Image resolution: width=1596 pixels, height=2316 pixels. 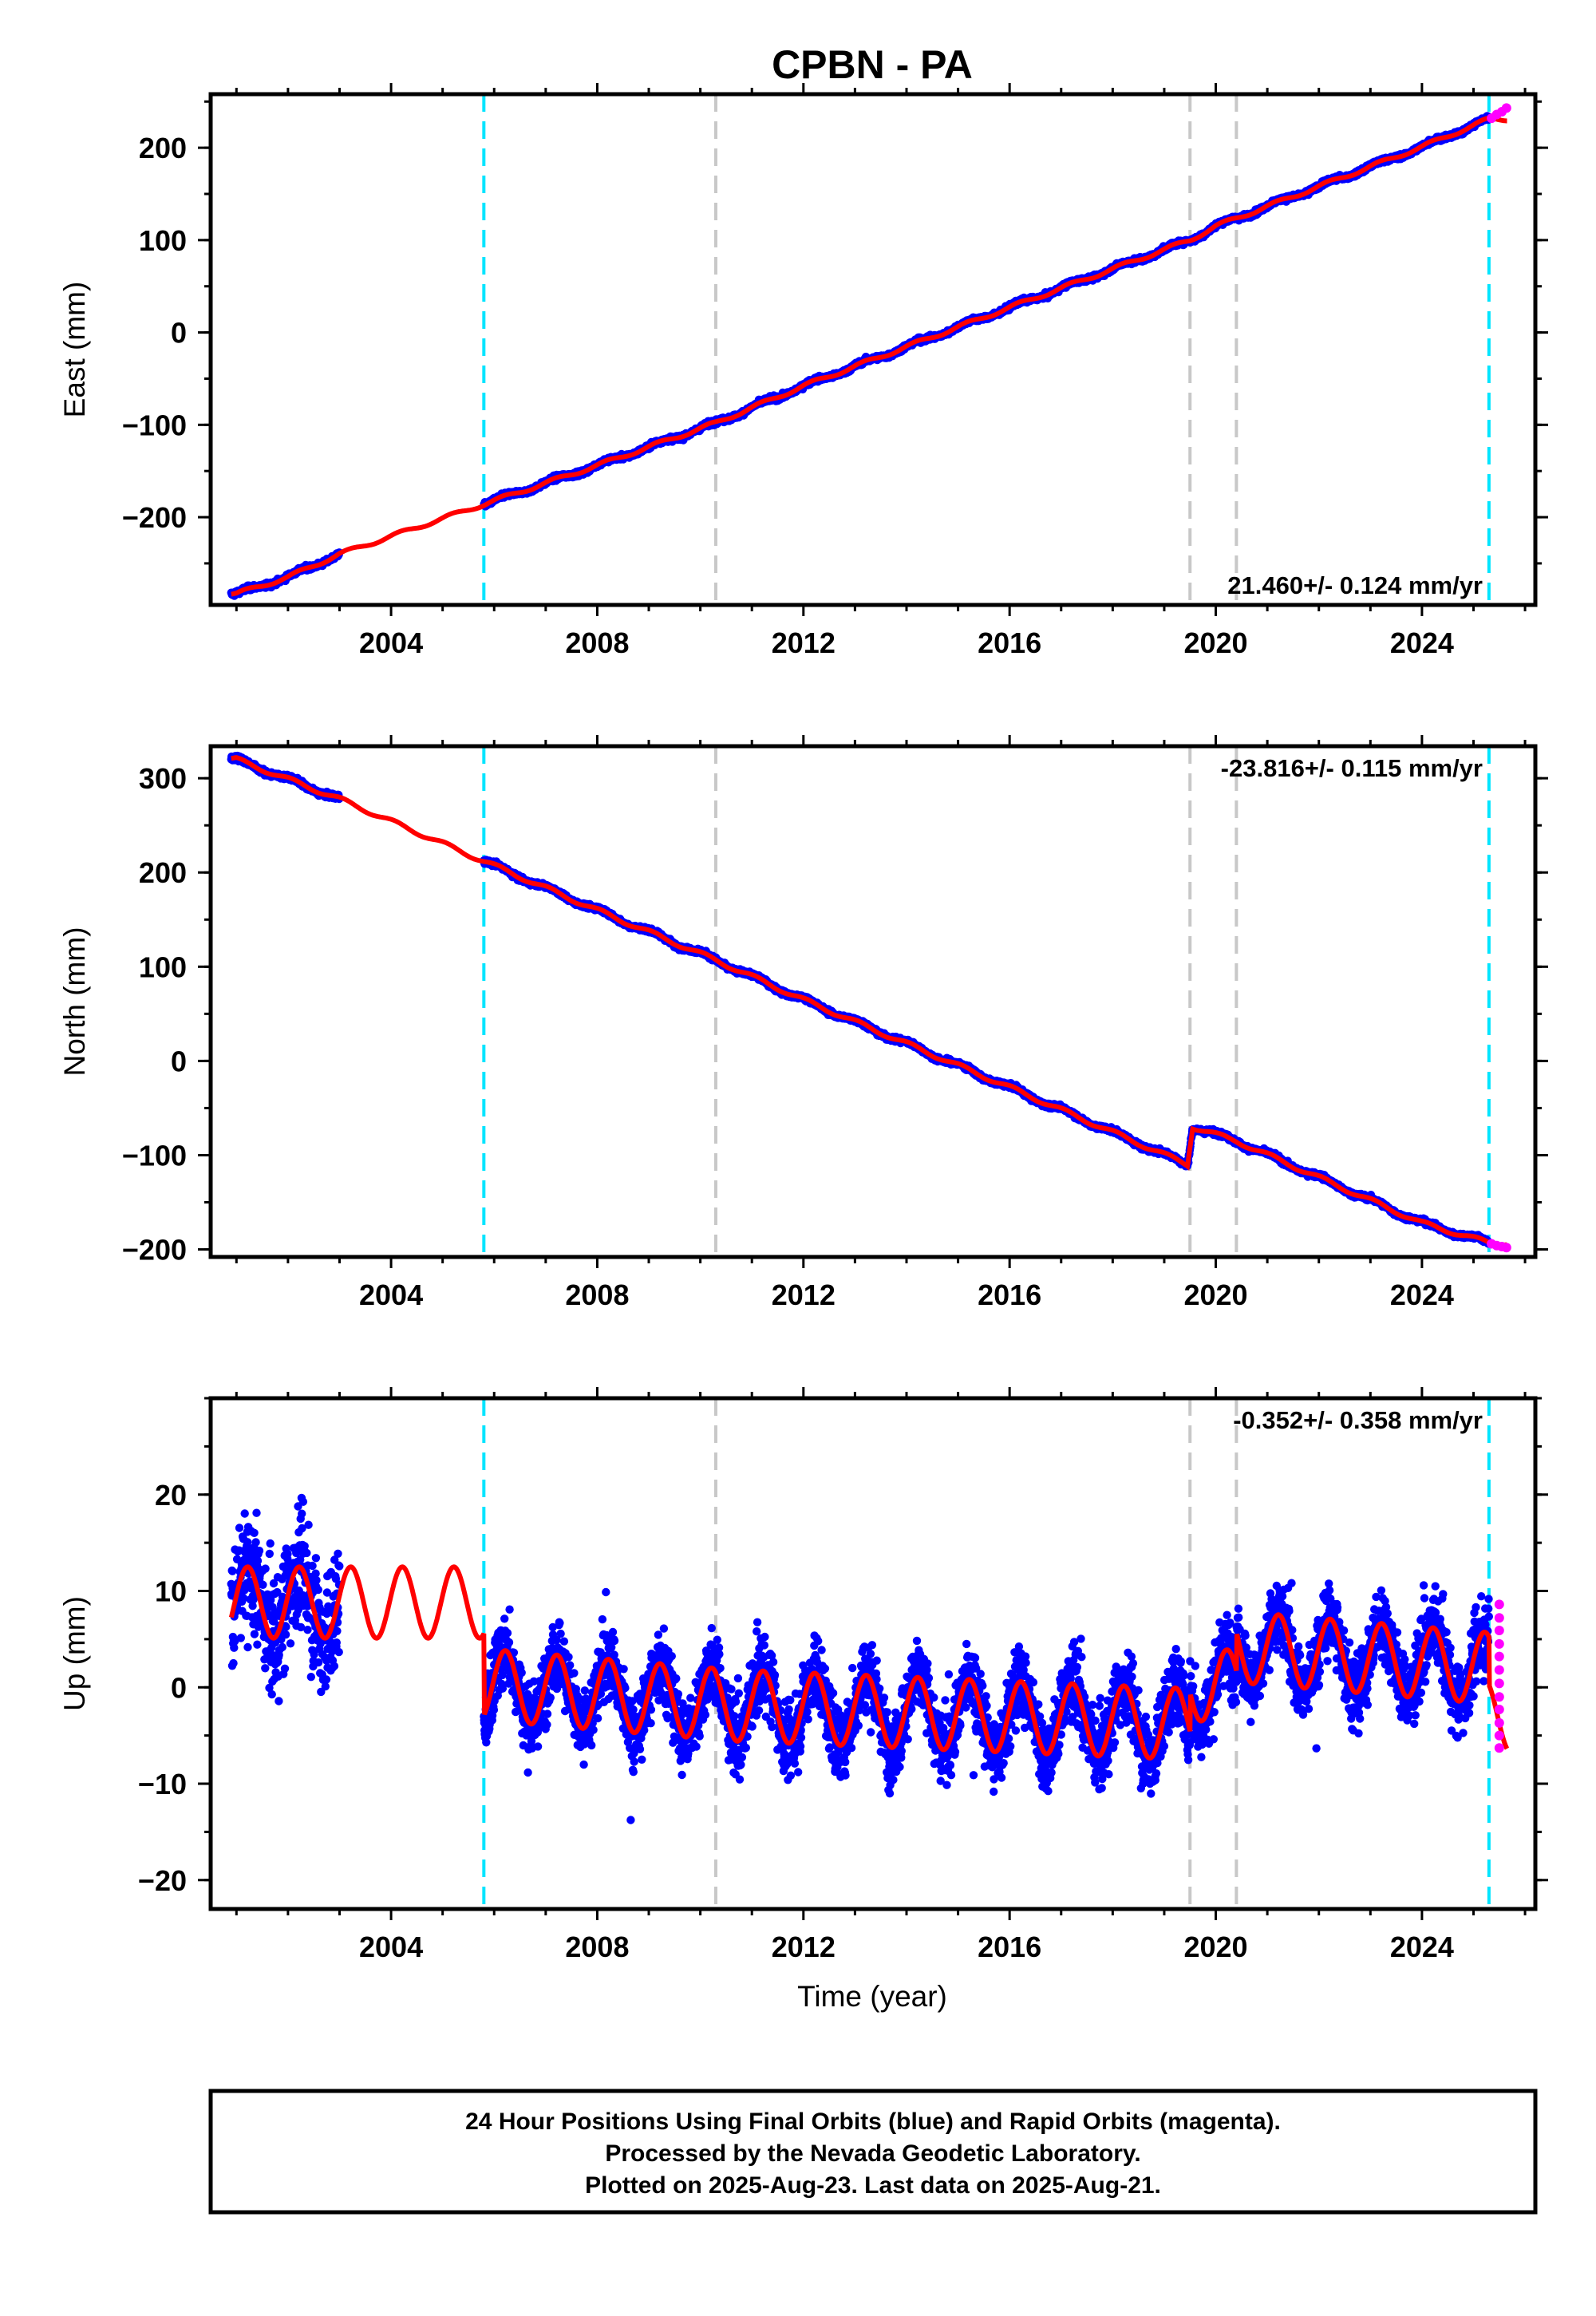 I want to click on rate-label: 21.460+/- 0.124 mm/yr, so click(x=1355, y=585).